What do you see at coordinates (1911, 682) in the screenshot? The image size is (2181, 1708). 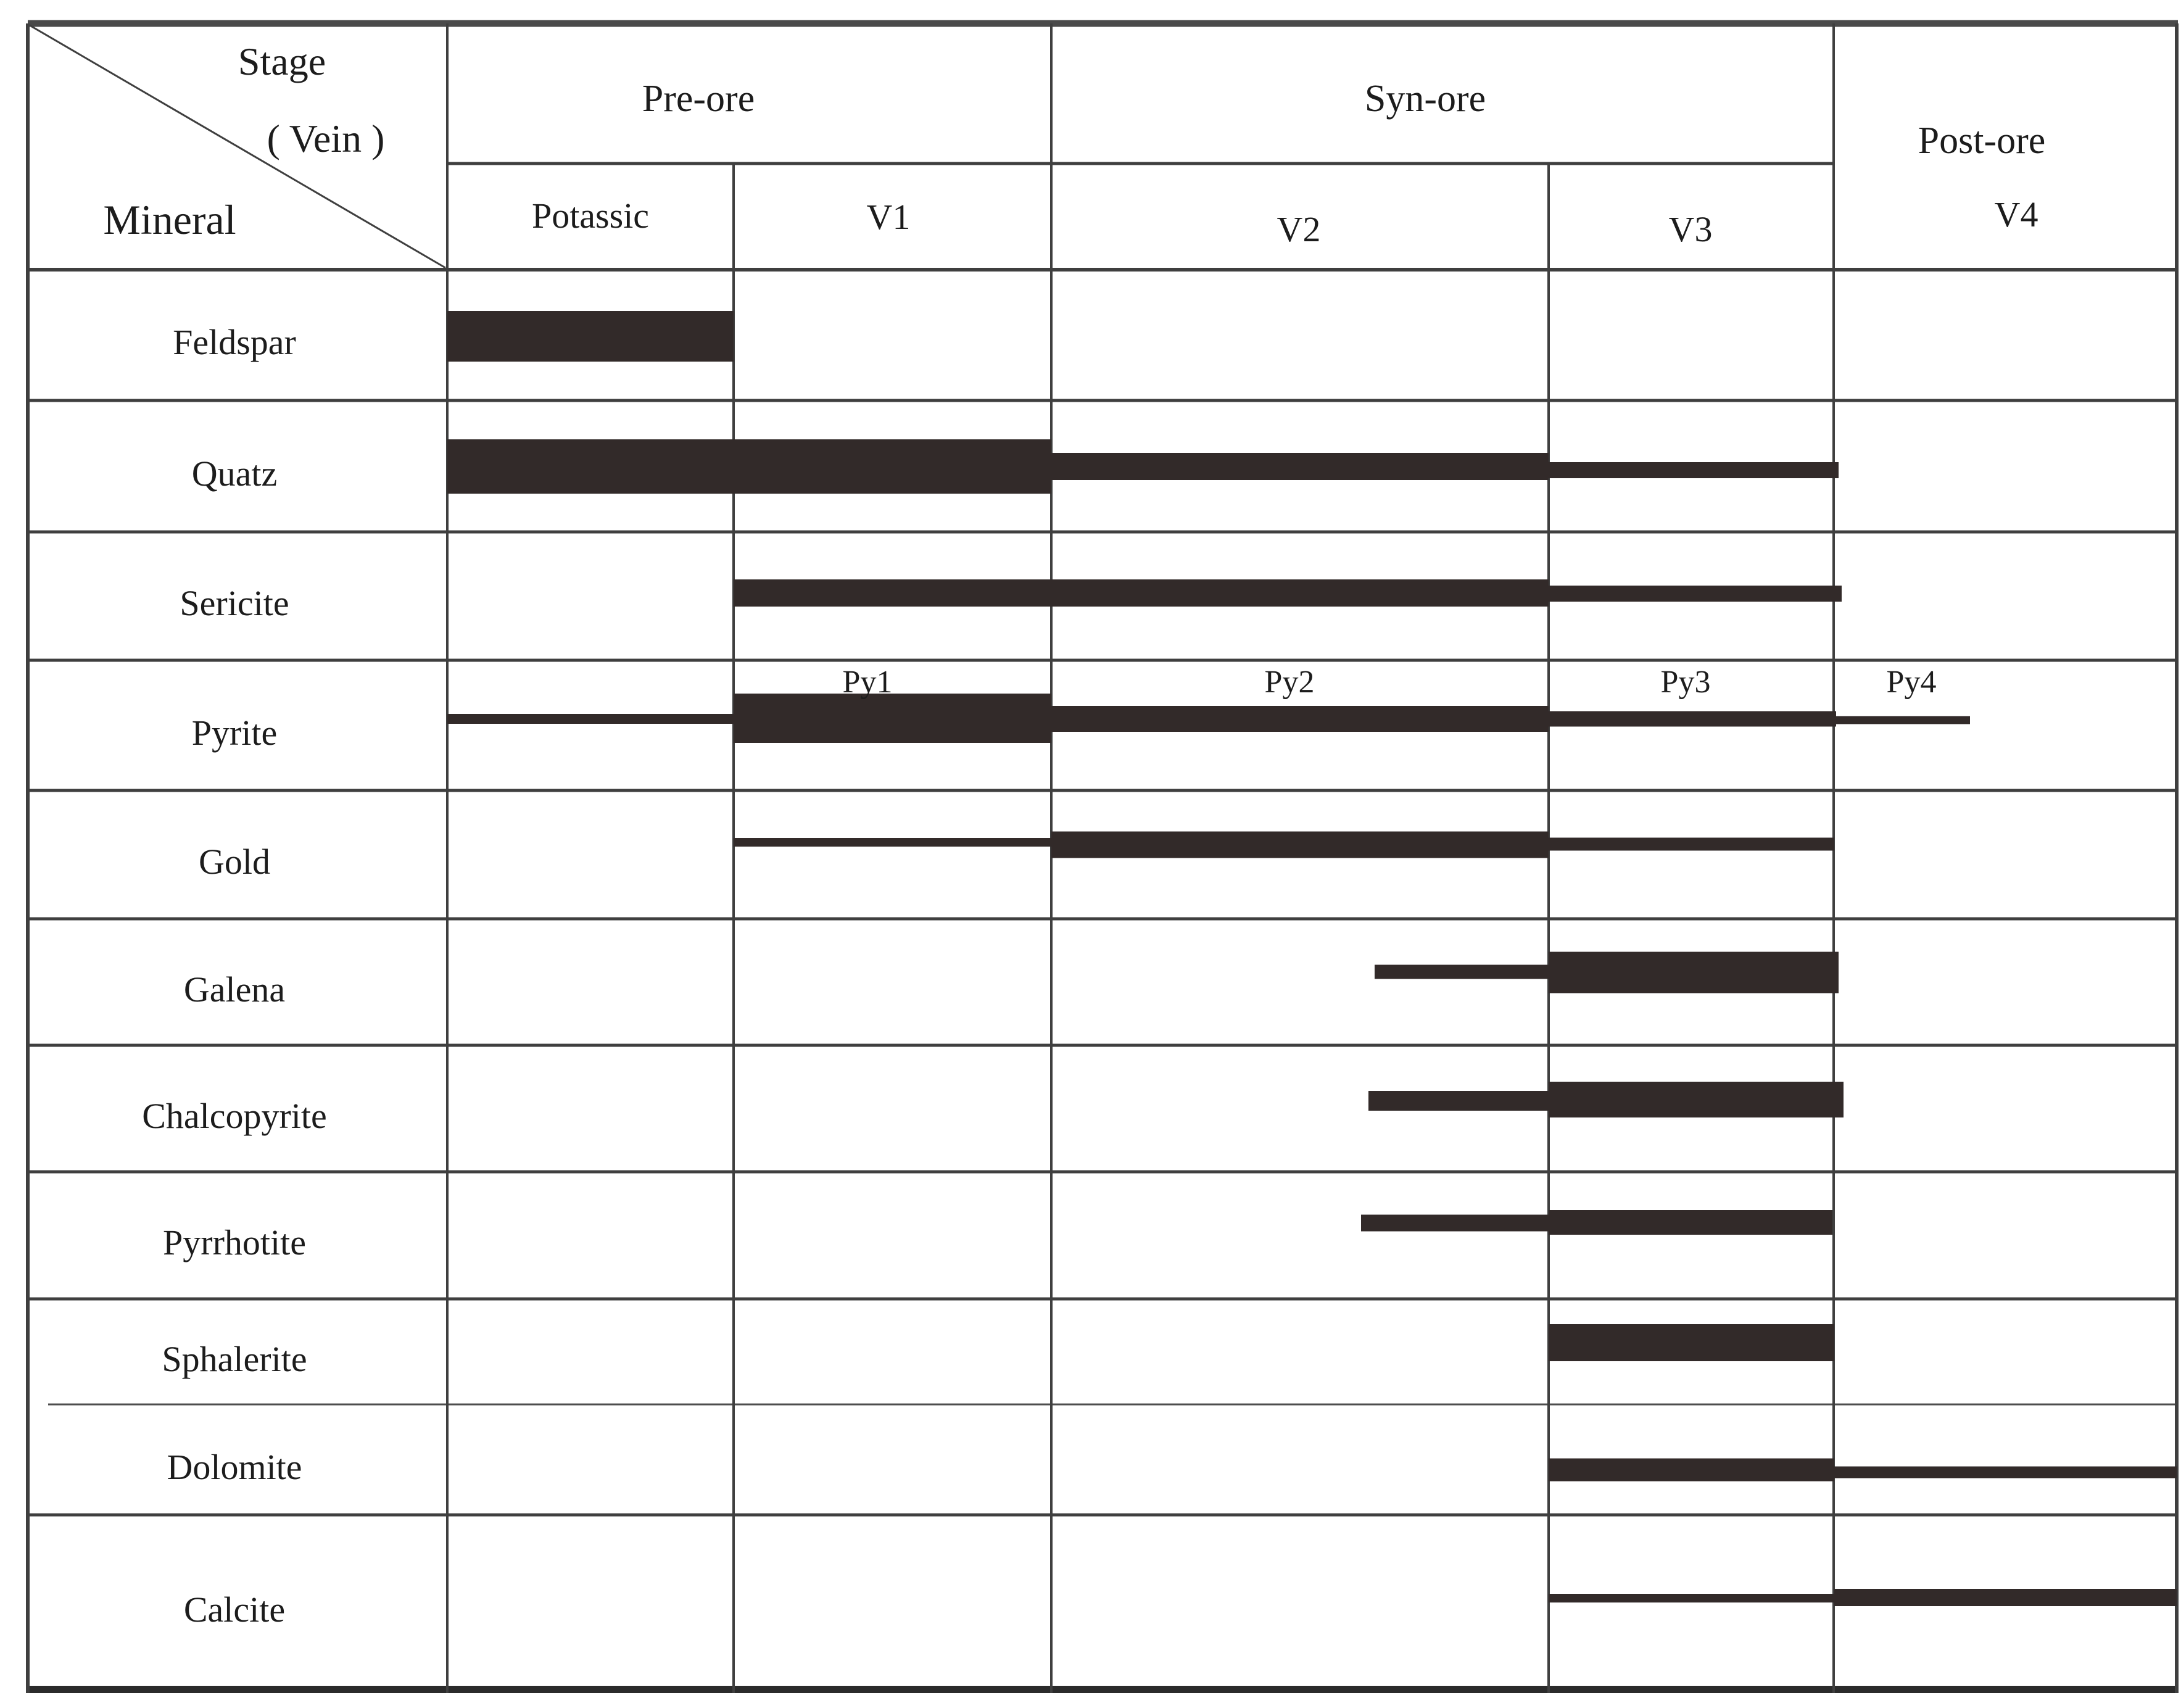 I see `pyrite-generation-label: Py4` at bounding box center [1911, 682].